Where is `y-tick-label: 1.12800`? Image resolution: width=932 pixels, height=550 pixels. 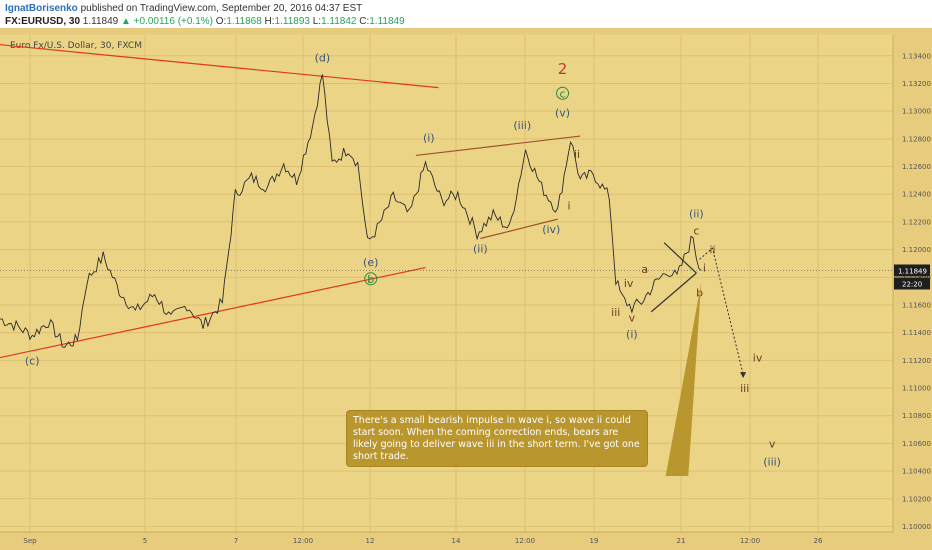 y-tick-label: 1.12800 is located at coordinates (916, 139).